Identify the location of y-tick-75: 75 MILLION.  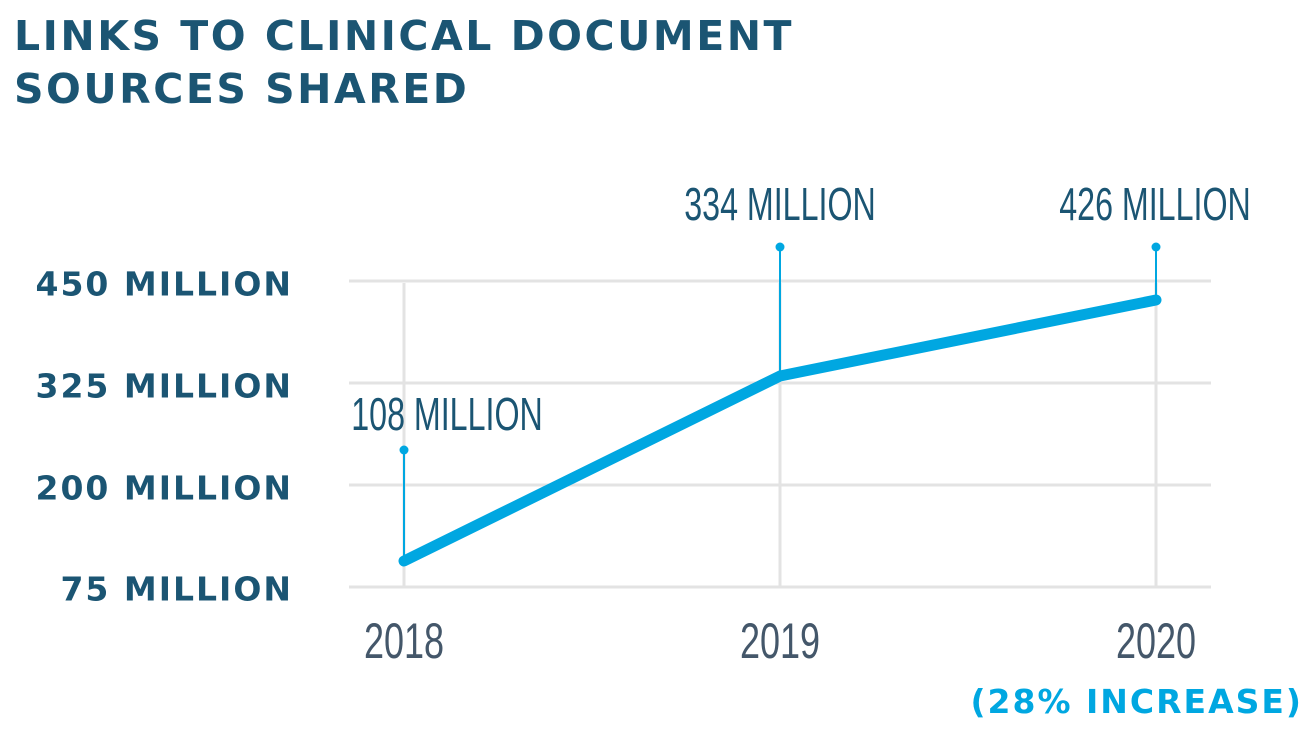
(176, 589).